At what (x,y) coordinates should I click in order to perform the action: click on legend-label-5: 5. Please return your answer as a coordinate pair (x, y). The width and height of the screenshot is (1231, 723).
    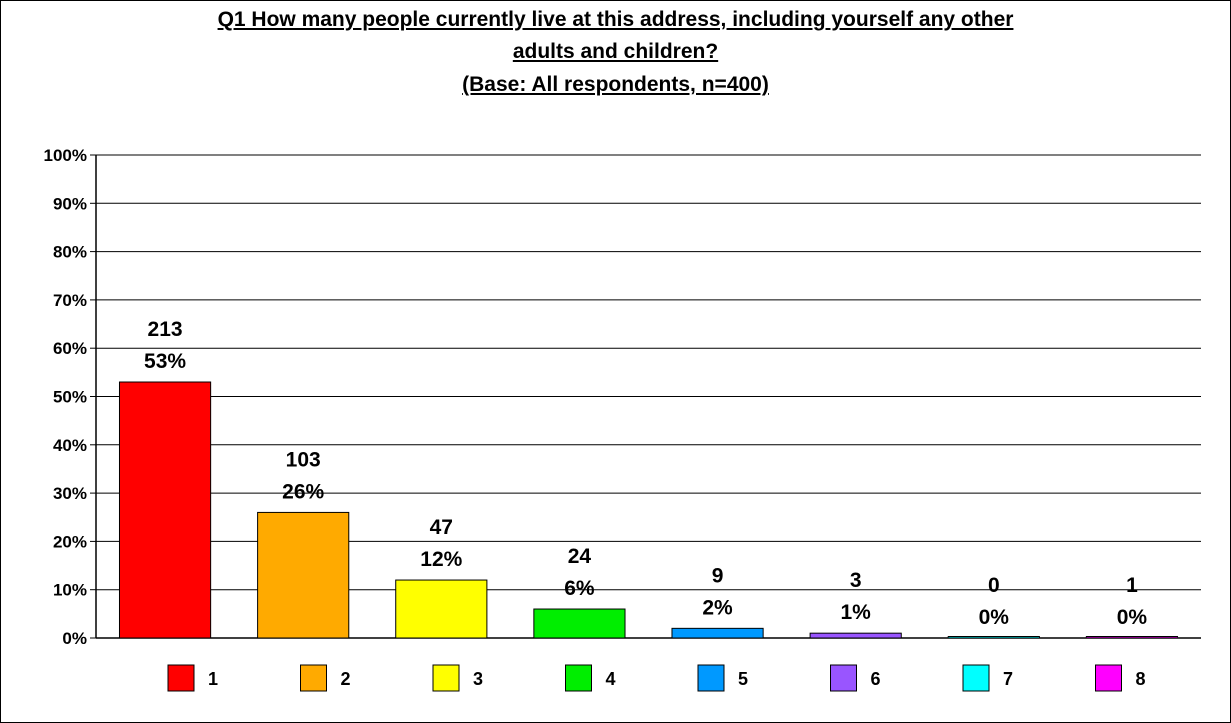
    Looking at the image, I should click on (743, 679).